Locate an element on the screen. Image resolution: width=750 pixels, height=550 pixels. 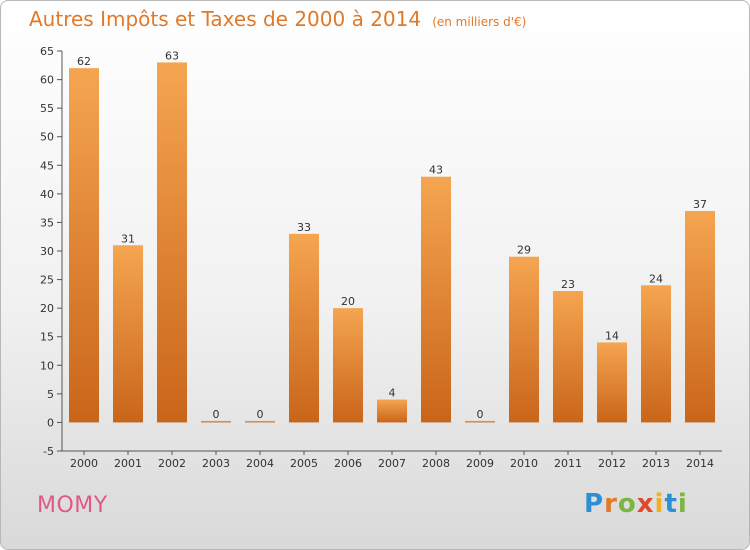
bar-2006 is located at coordinates (348, 365).